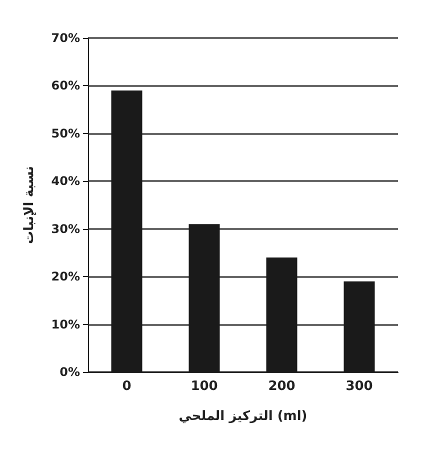 The image size is (431, 450). I want to click on y-tick-label: 70%, so click(65, 38).